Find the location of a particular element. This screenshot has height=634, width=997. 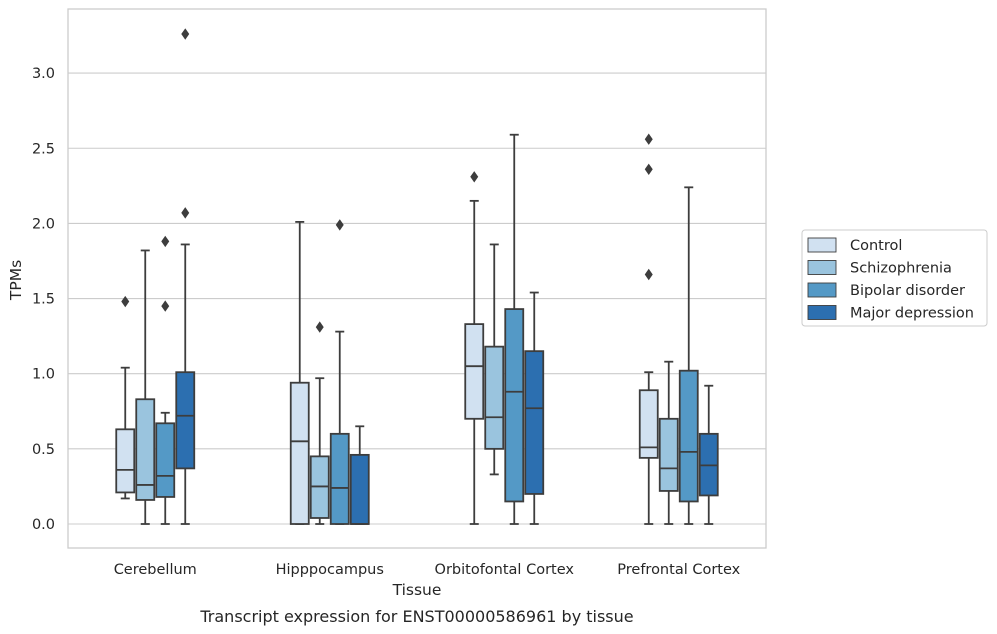

x-axis-label: Tissue is located at coordinates (417, 590).